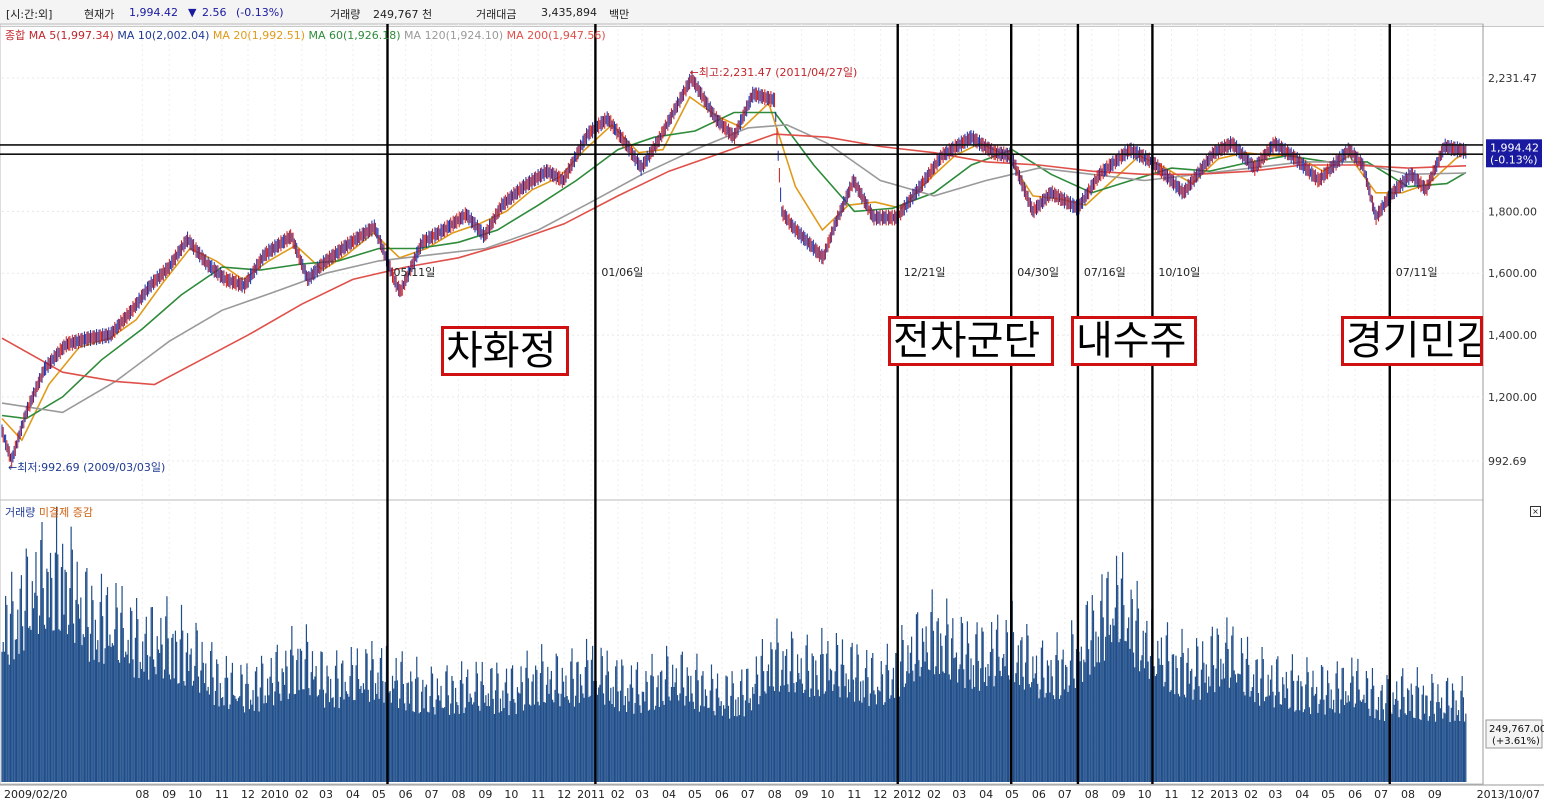 Image resolution: width=1544 pixels, height=803 pixels. What do you see at coordinates (275, 794) in the screenshot?
I see `x-tick-label: 2010` at bounding box center [275, 794].